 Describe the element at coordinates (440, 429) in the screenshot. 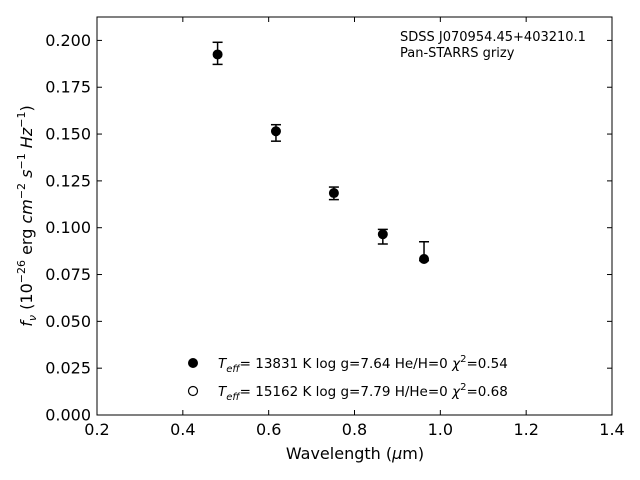

I see `x-tick-label: 1.0` at that location.